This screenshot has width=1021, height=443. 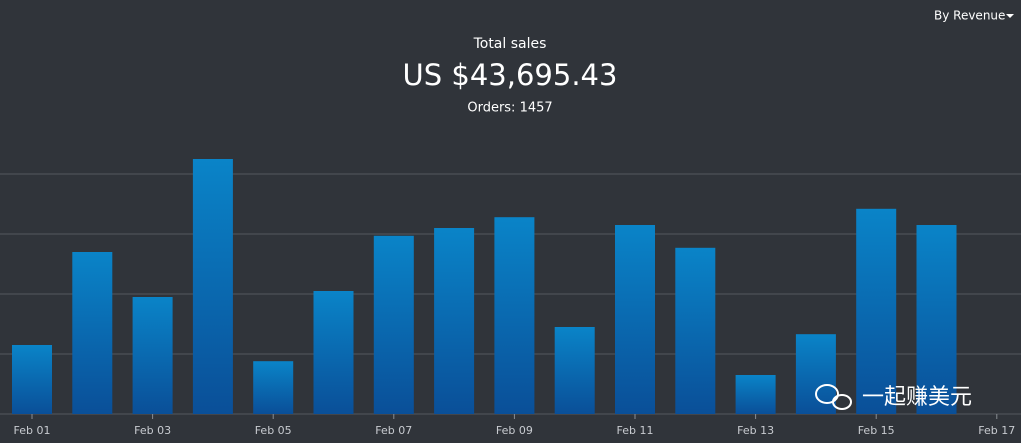 What do you see at coordinates (755, 430) in the screenshot?
I see `x-tick-label: Feb 13` at bounding box center [755, 430].